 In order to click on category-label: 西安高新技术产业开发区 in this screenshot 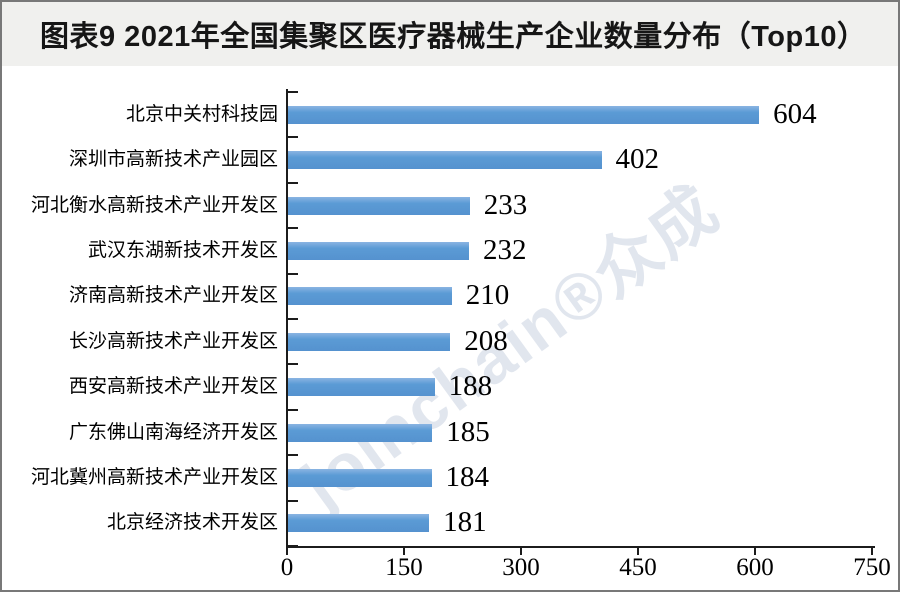, I will do `click(173, 387)`.